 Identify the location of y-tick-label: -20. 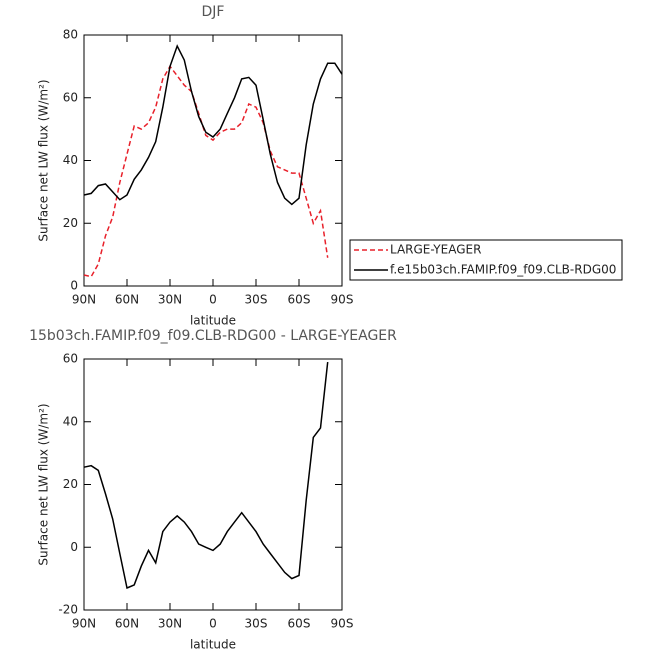
(68, 610).